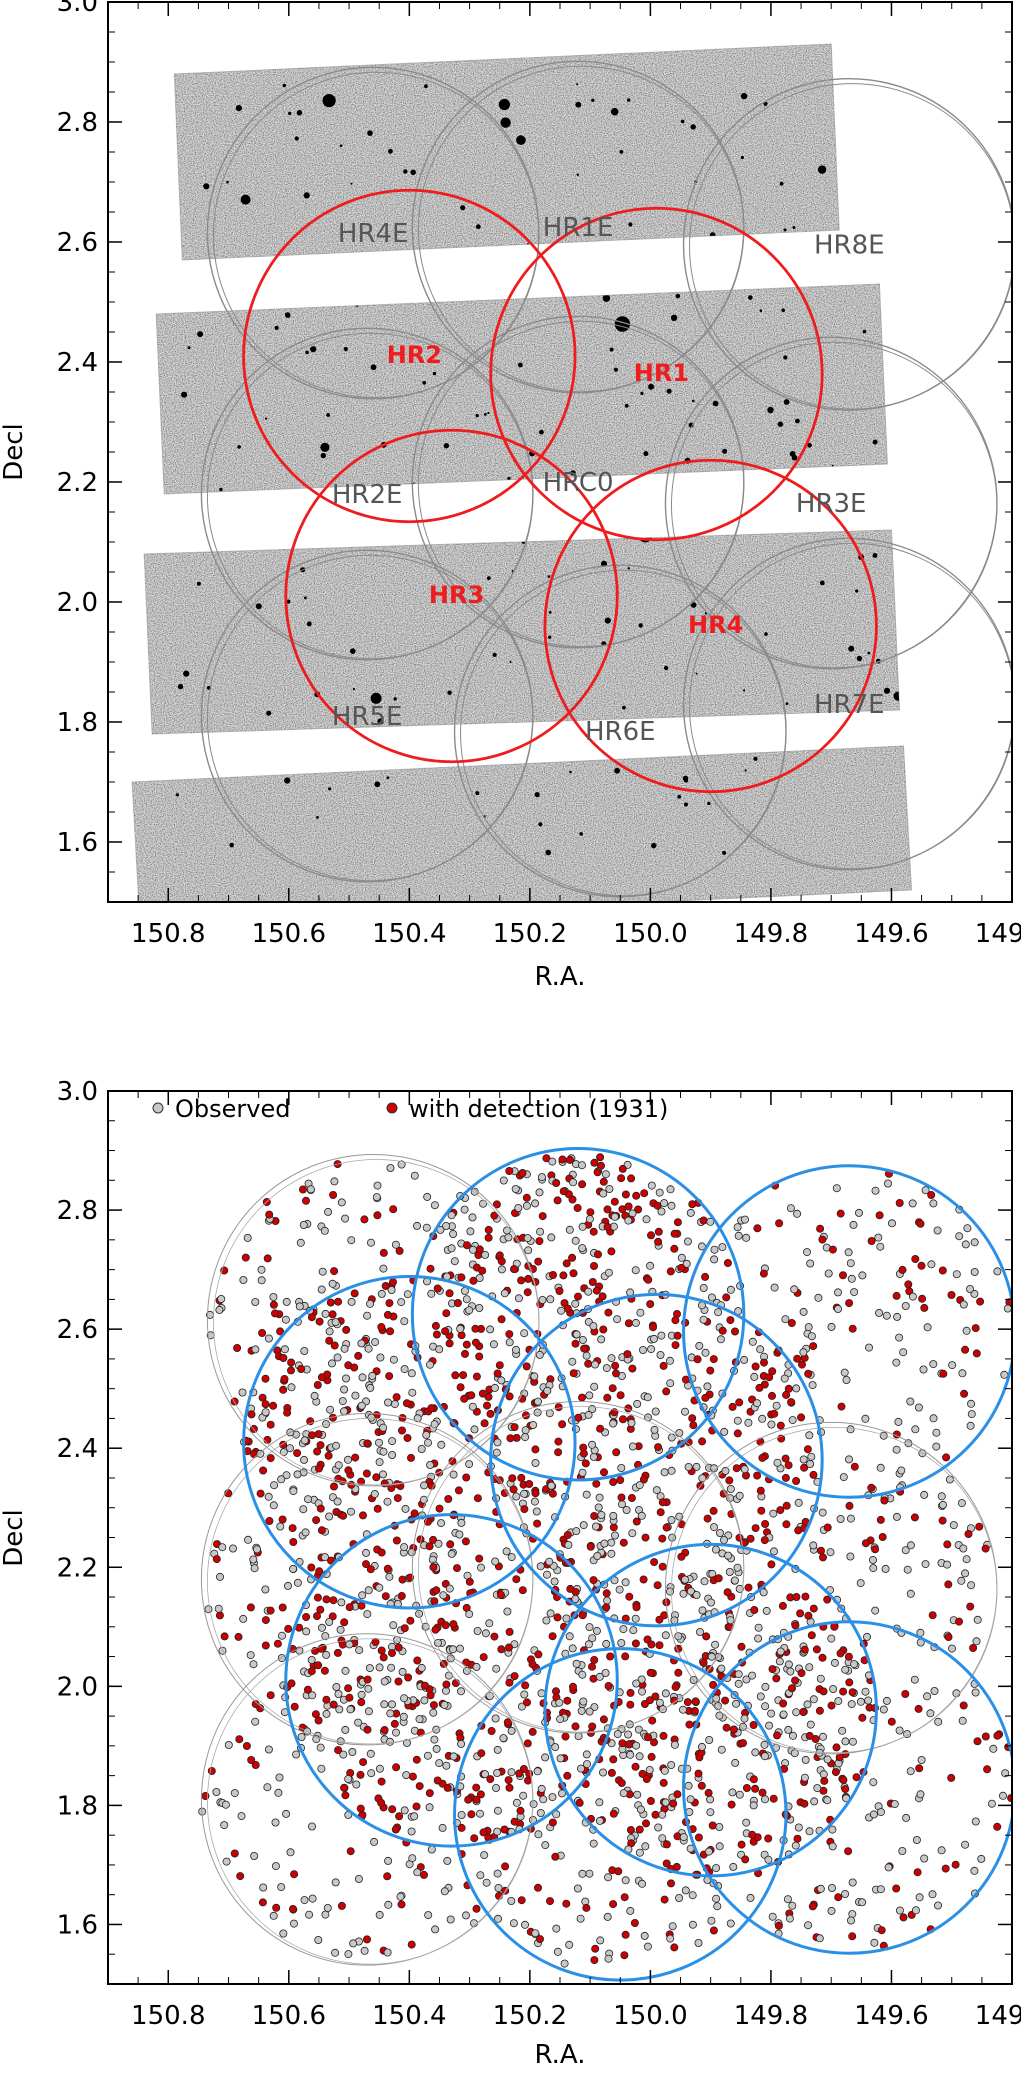 The height and width of the screenshot is (2073, 1021). What do you see at coordinates (998, 2016) in the screenshot?
I see `x-tick-label: 149.4` at bounding box center [998, 2016].